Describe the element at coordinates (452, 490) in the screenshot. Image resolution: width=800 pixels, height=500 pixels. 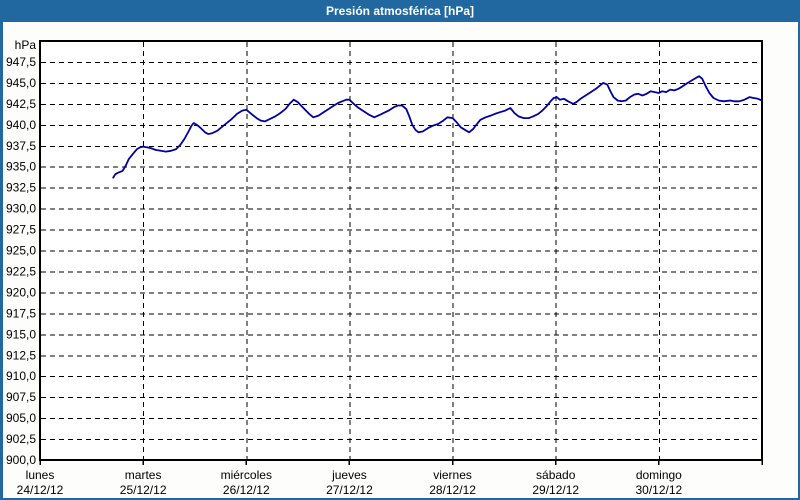
I see `x-date-label: 28/12/12` at that location.